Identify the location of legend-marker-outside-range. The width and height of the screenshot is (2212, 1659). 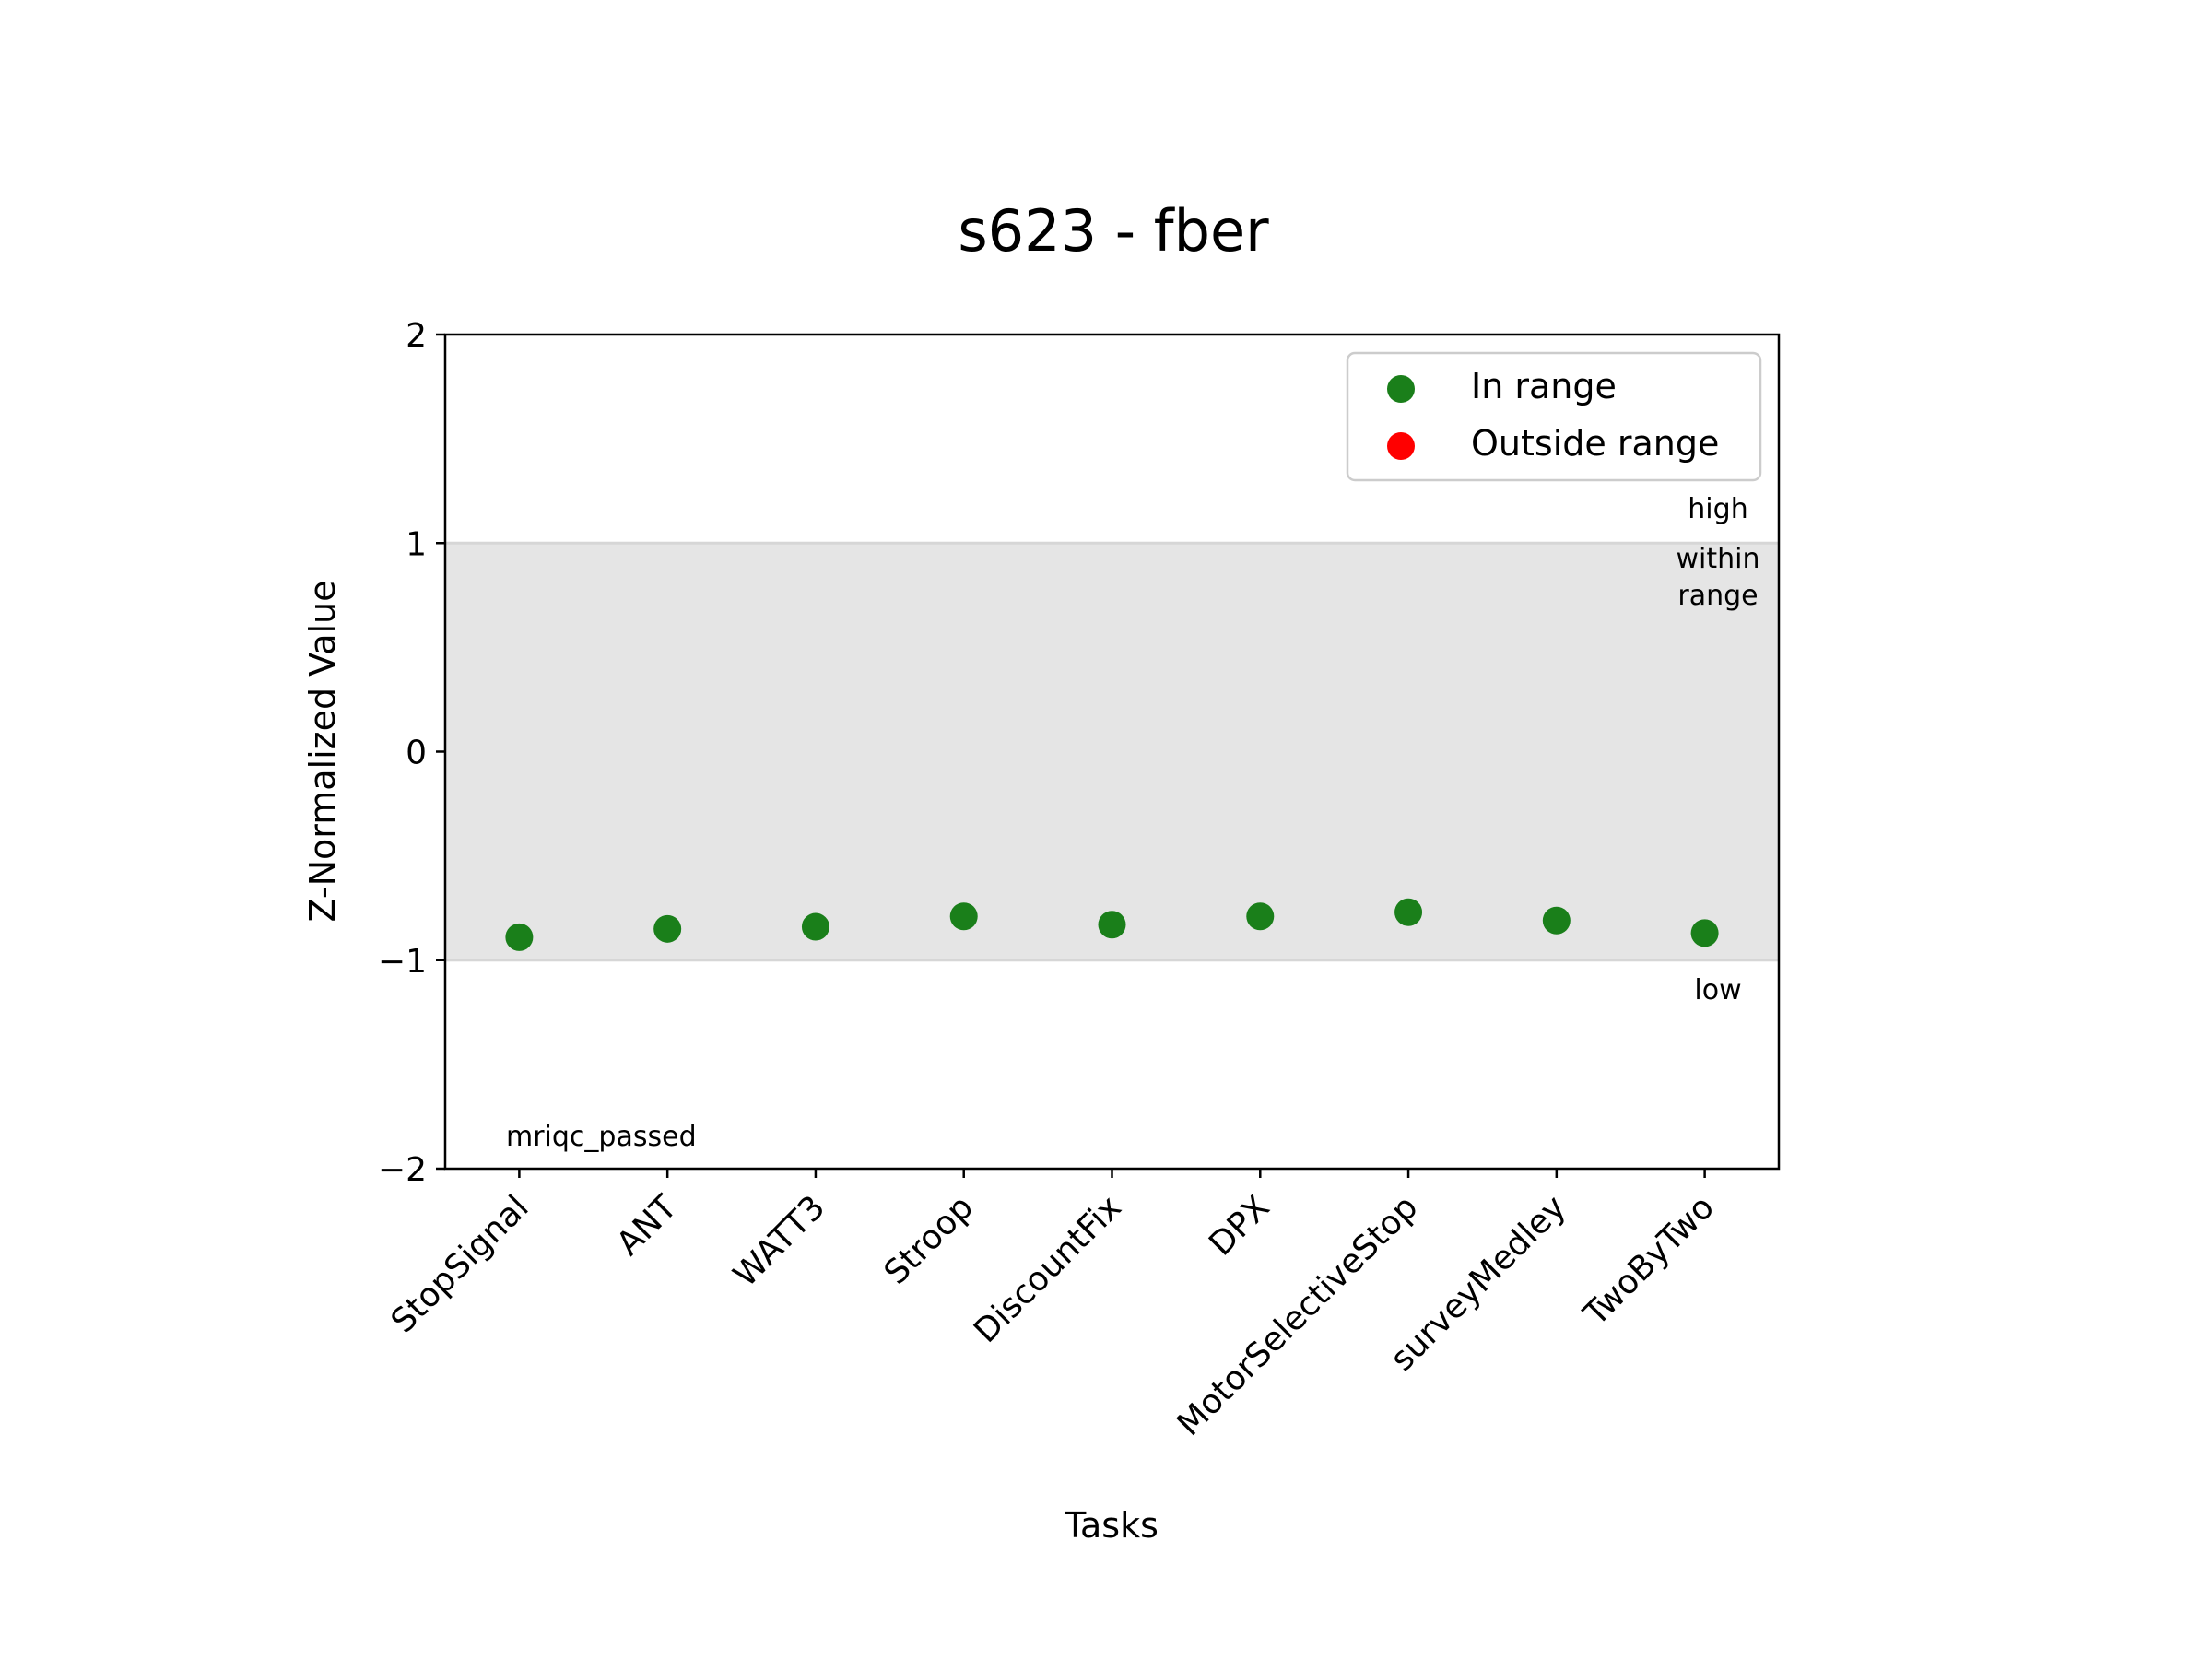
(1401, 446).